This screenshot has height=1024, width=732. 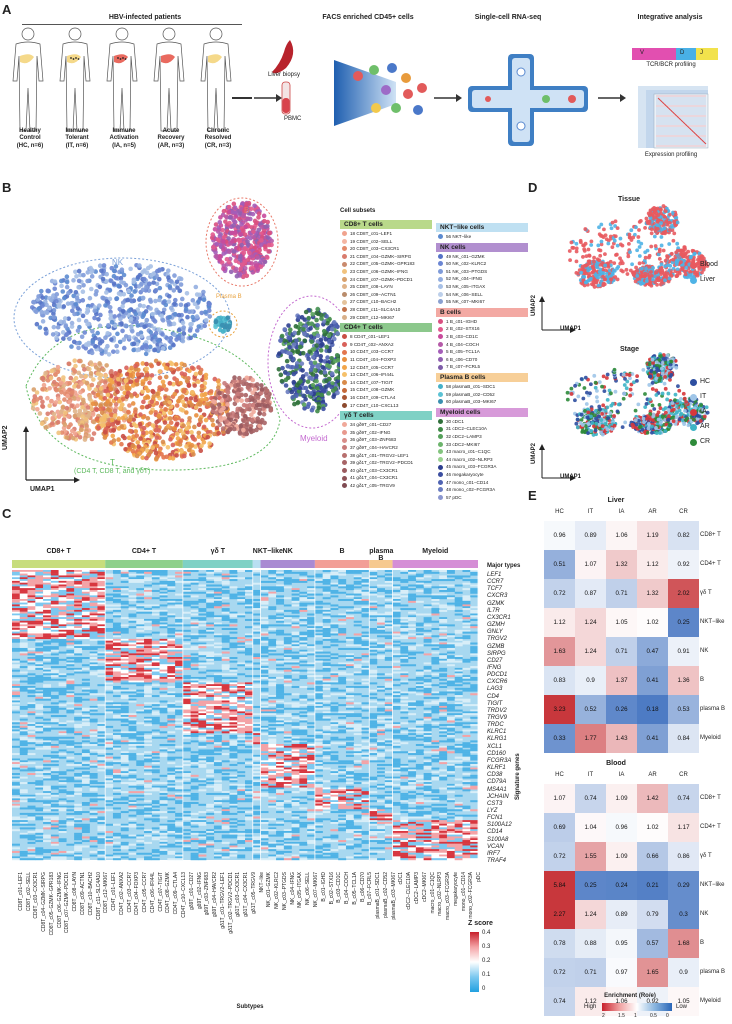 What do you see at coordinates (371, 241) in the screenshot?
I see `legend-item-label: 19 CD8T_c02−SELL` at bounding box center [371, 241].